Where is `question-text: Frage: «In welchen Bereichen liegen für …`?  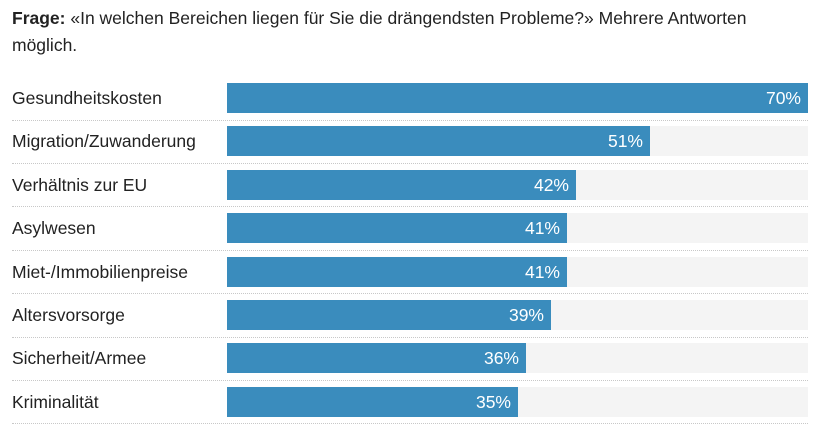
question-text: Frage: «In welchen Bereichen liegen für … is located at coordinates (412, 32).